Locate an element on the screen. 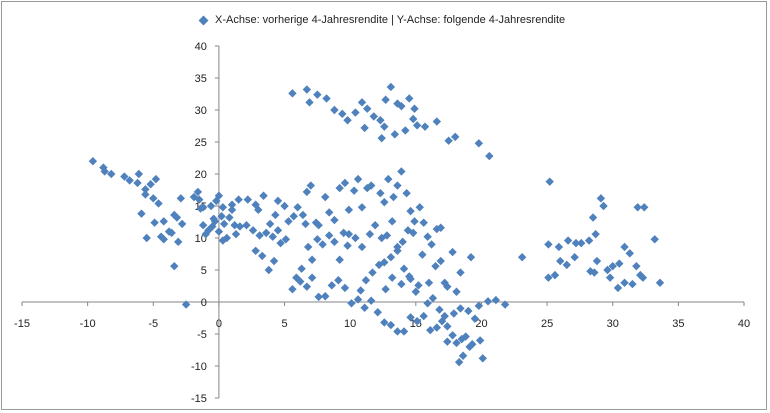 The height and width of the screenshot is (413, 770). x-tick-label: 25 is located at coordinates (547, 324).